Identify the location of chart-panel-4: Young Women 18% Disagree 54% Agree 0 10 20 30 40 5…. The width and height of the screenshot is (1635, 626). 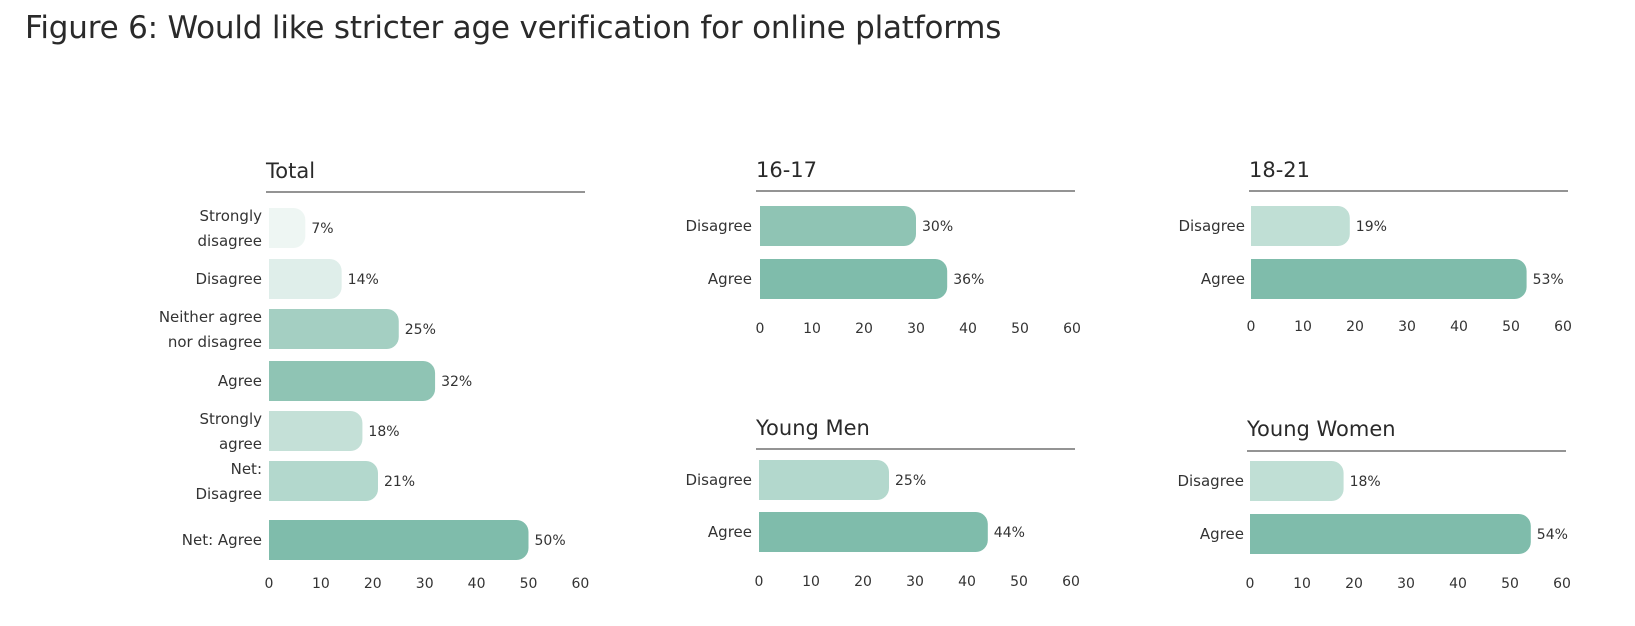
(1373, 504).